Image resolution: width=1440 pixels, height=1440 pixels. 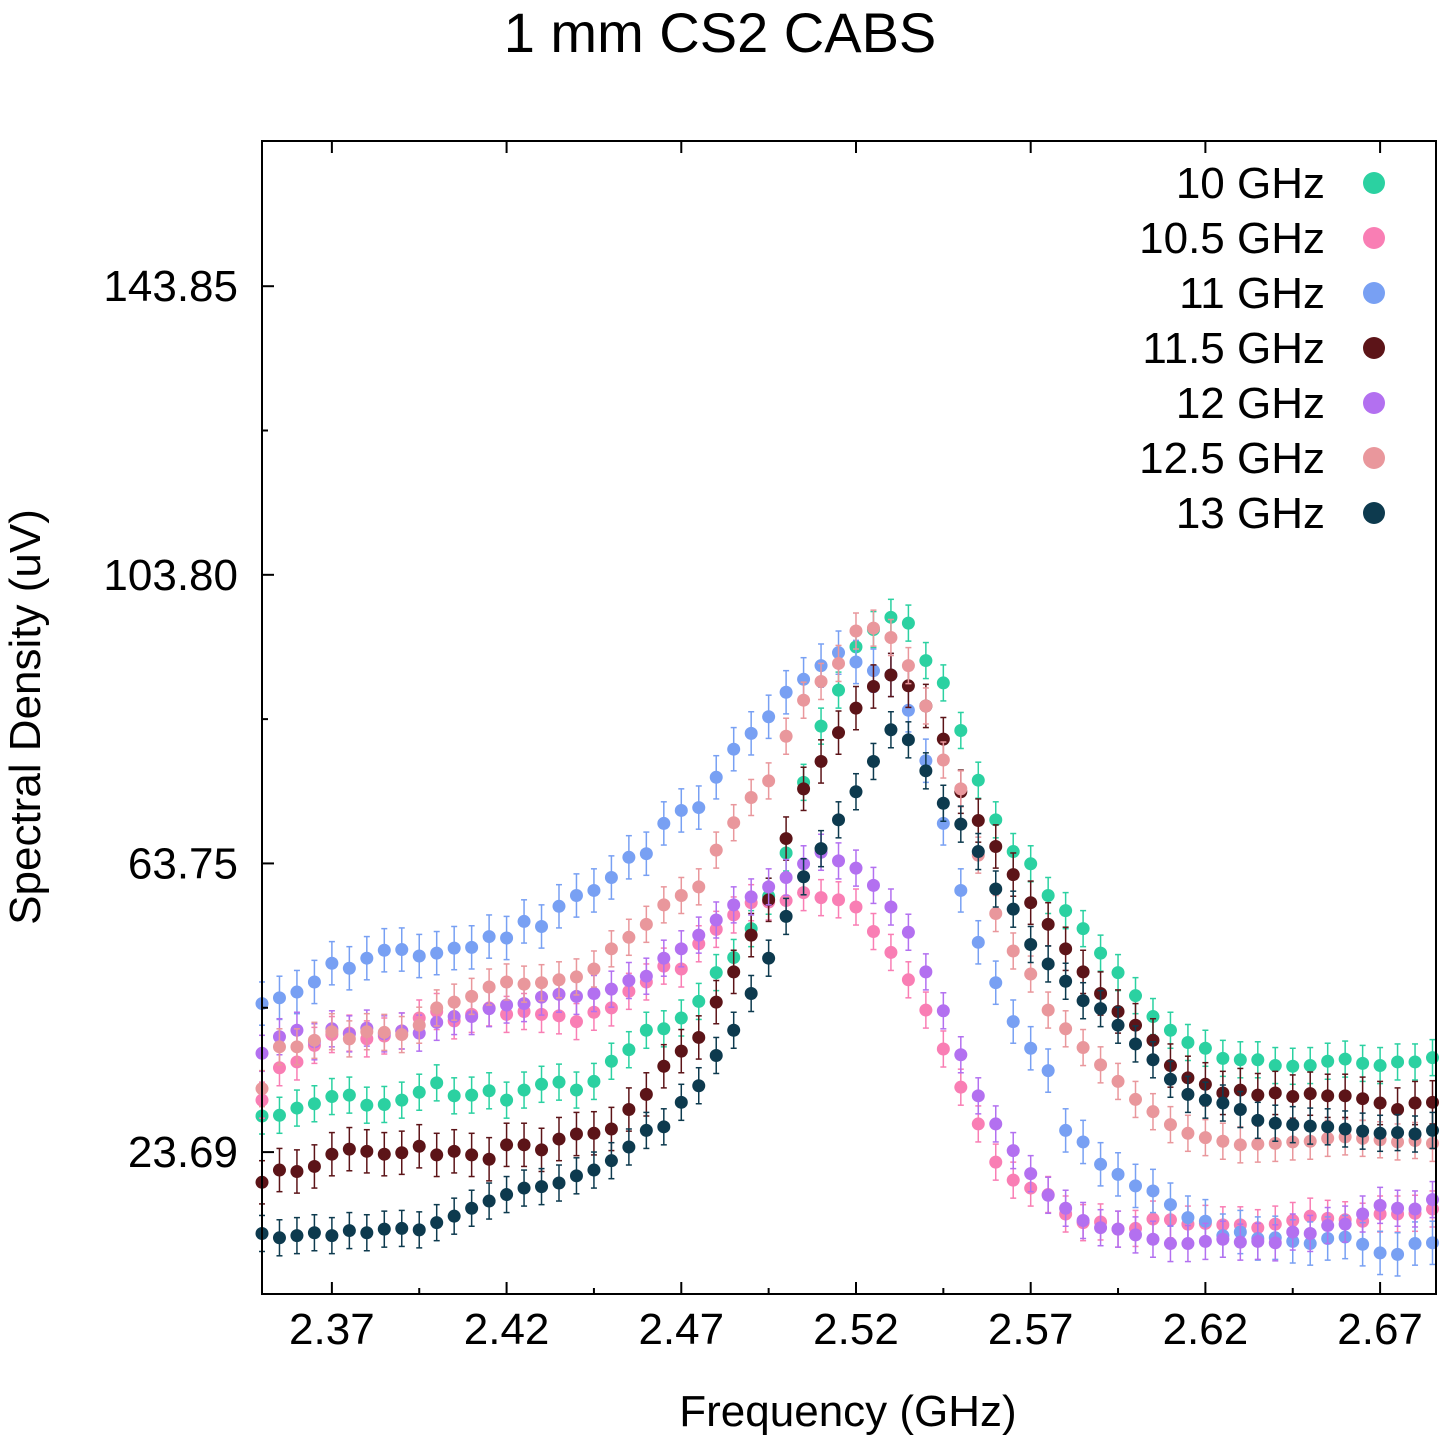 I want to click on x-tick-label: 2.52, so click(x=856, y=1329).